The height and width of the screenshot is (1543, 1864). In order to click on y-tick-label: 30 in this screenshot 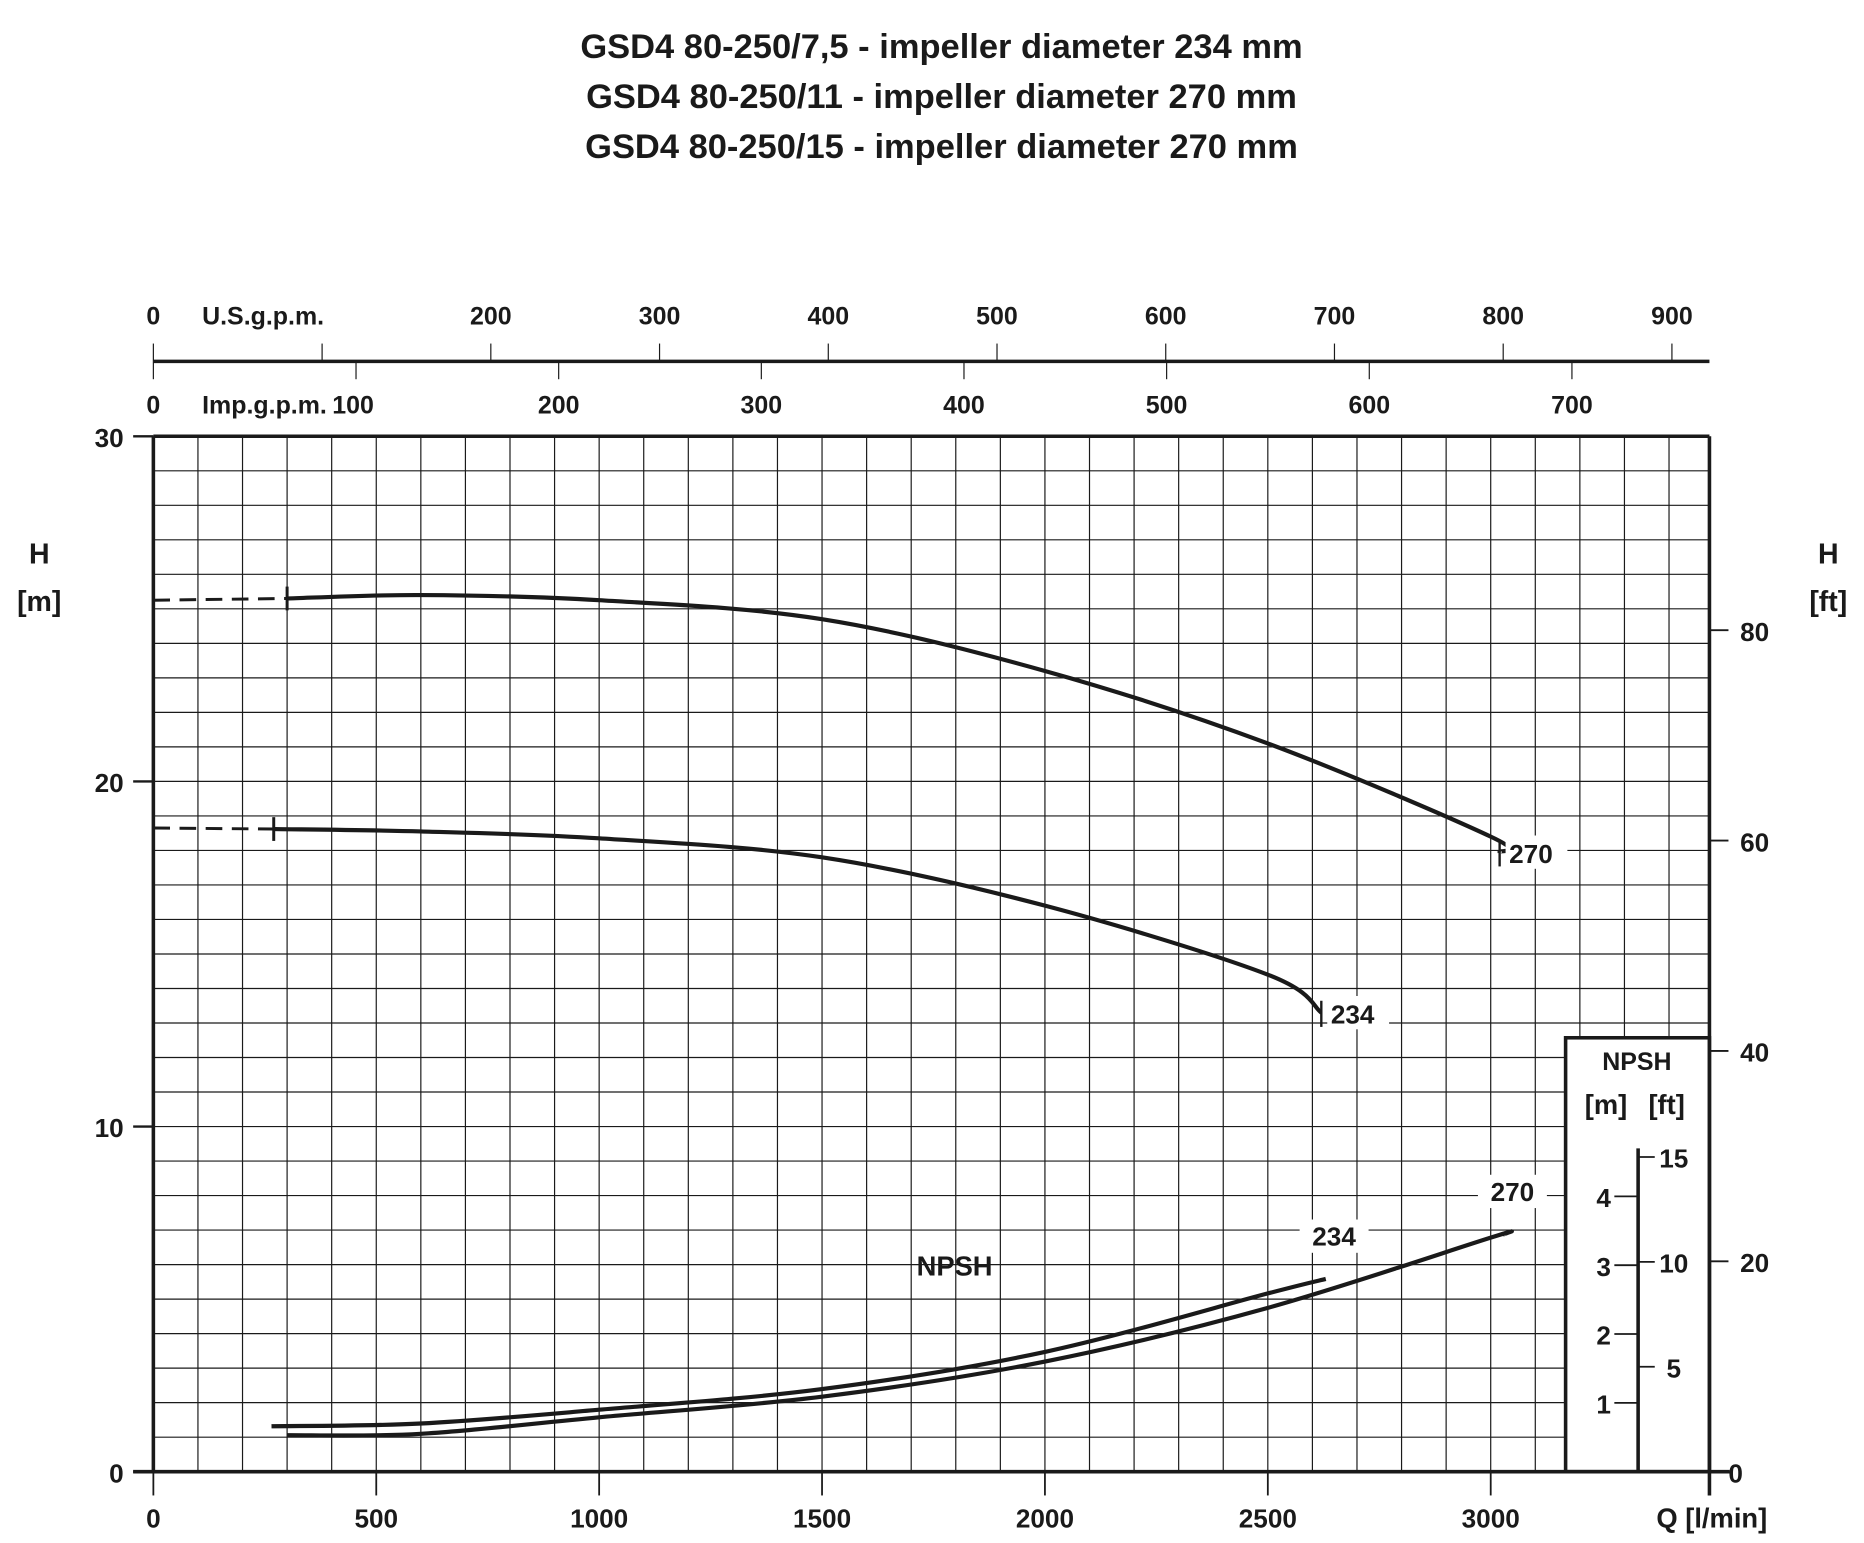, I will do `click(109, 438)`.